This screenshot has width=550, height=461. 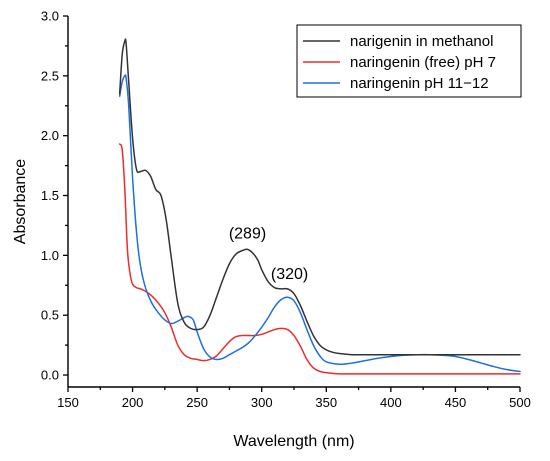 What do you see at coordinates (50, 195) in the screenshot?
I see `y-tick-label: 1.5` at bounding box center [50, 195].